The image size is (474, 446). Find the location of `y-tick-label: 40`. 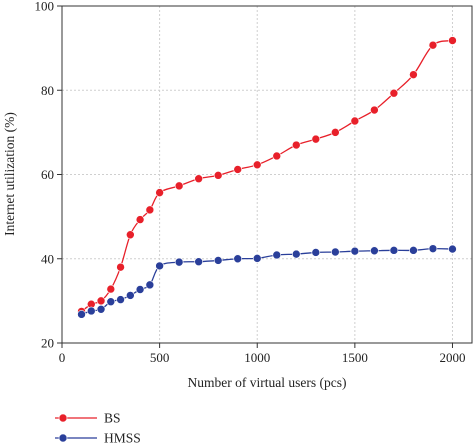

y-tick-label: 40 is located at coordinates (47, 258).